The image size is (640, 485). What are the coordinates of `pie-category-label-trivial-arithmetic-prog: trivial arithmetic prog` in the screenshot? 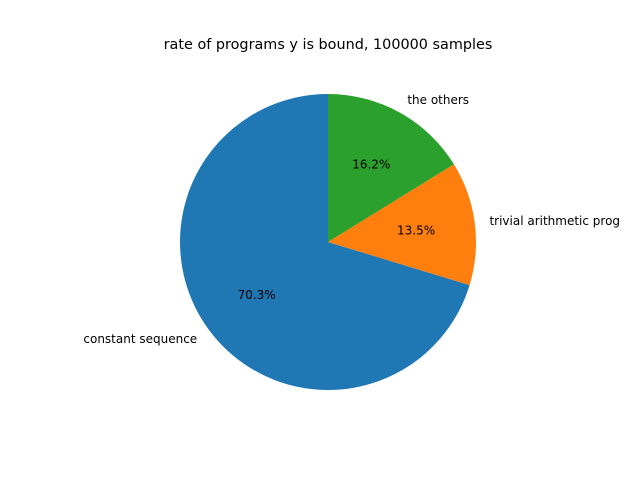 It's located at (554, 221).